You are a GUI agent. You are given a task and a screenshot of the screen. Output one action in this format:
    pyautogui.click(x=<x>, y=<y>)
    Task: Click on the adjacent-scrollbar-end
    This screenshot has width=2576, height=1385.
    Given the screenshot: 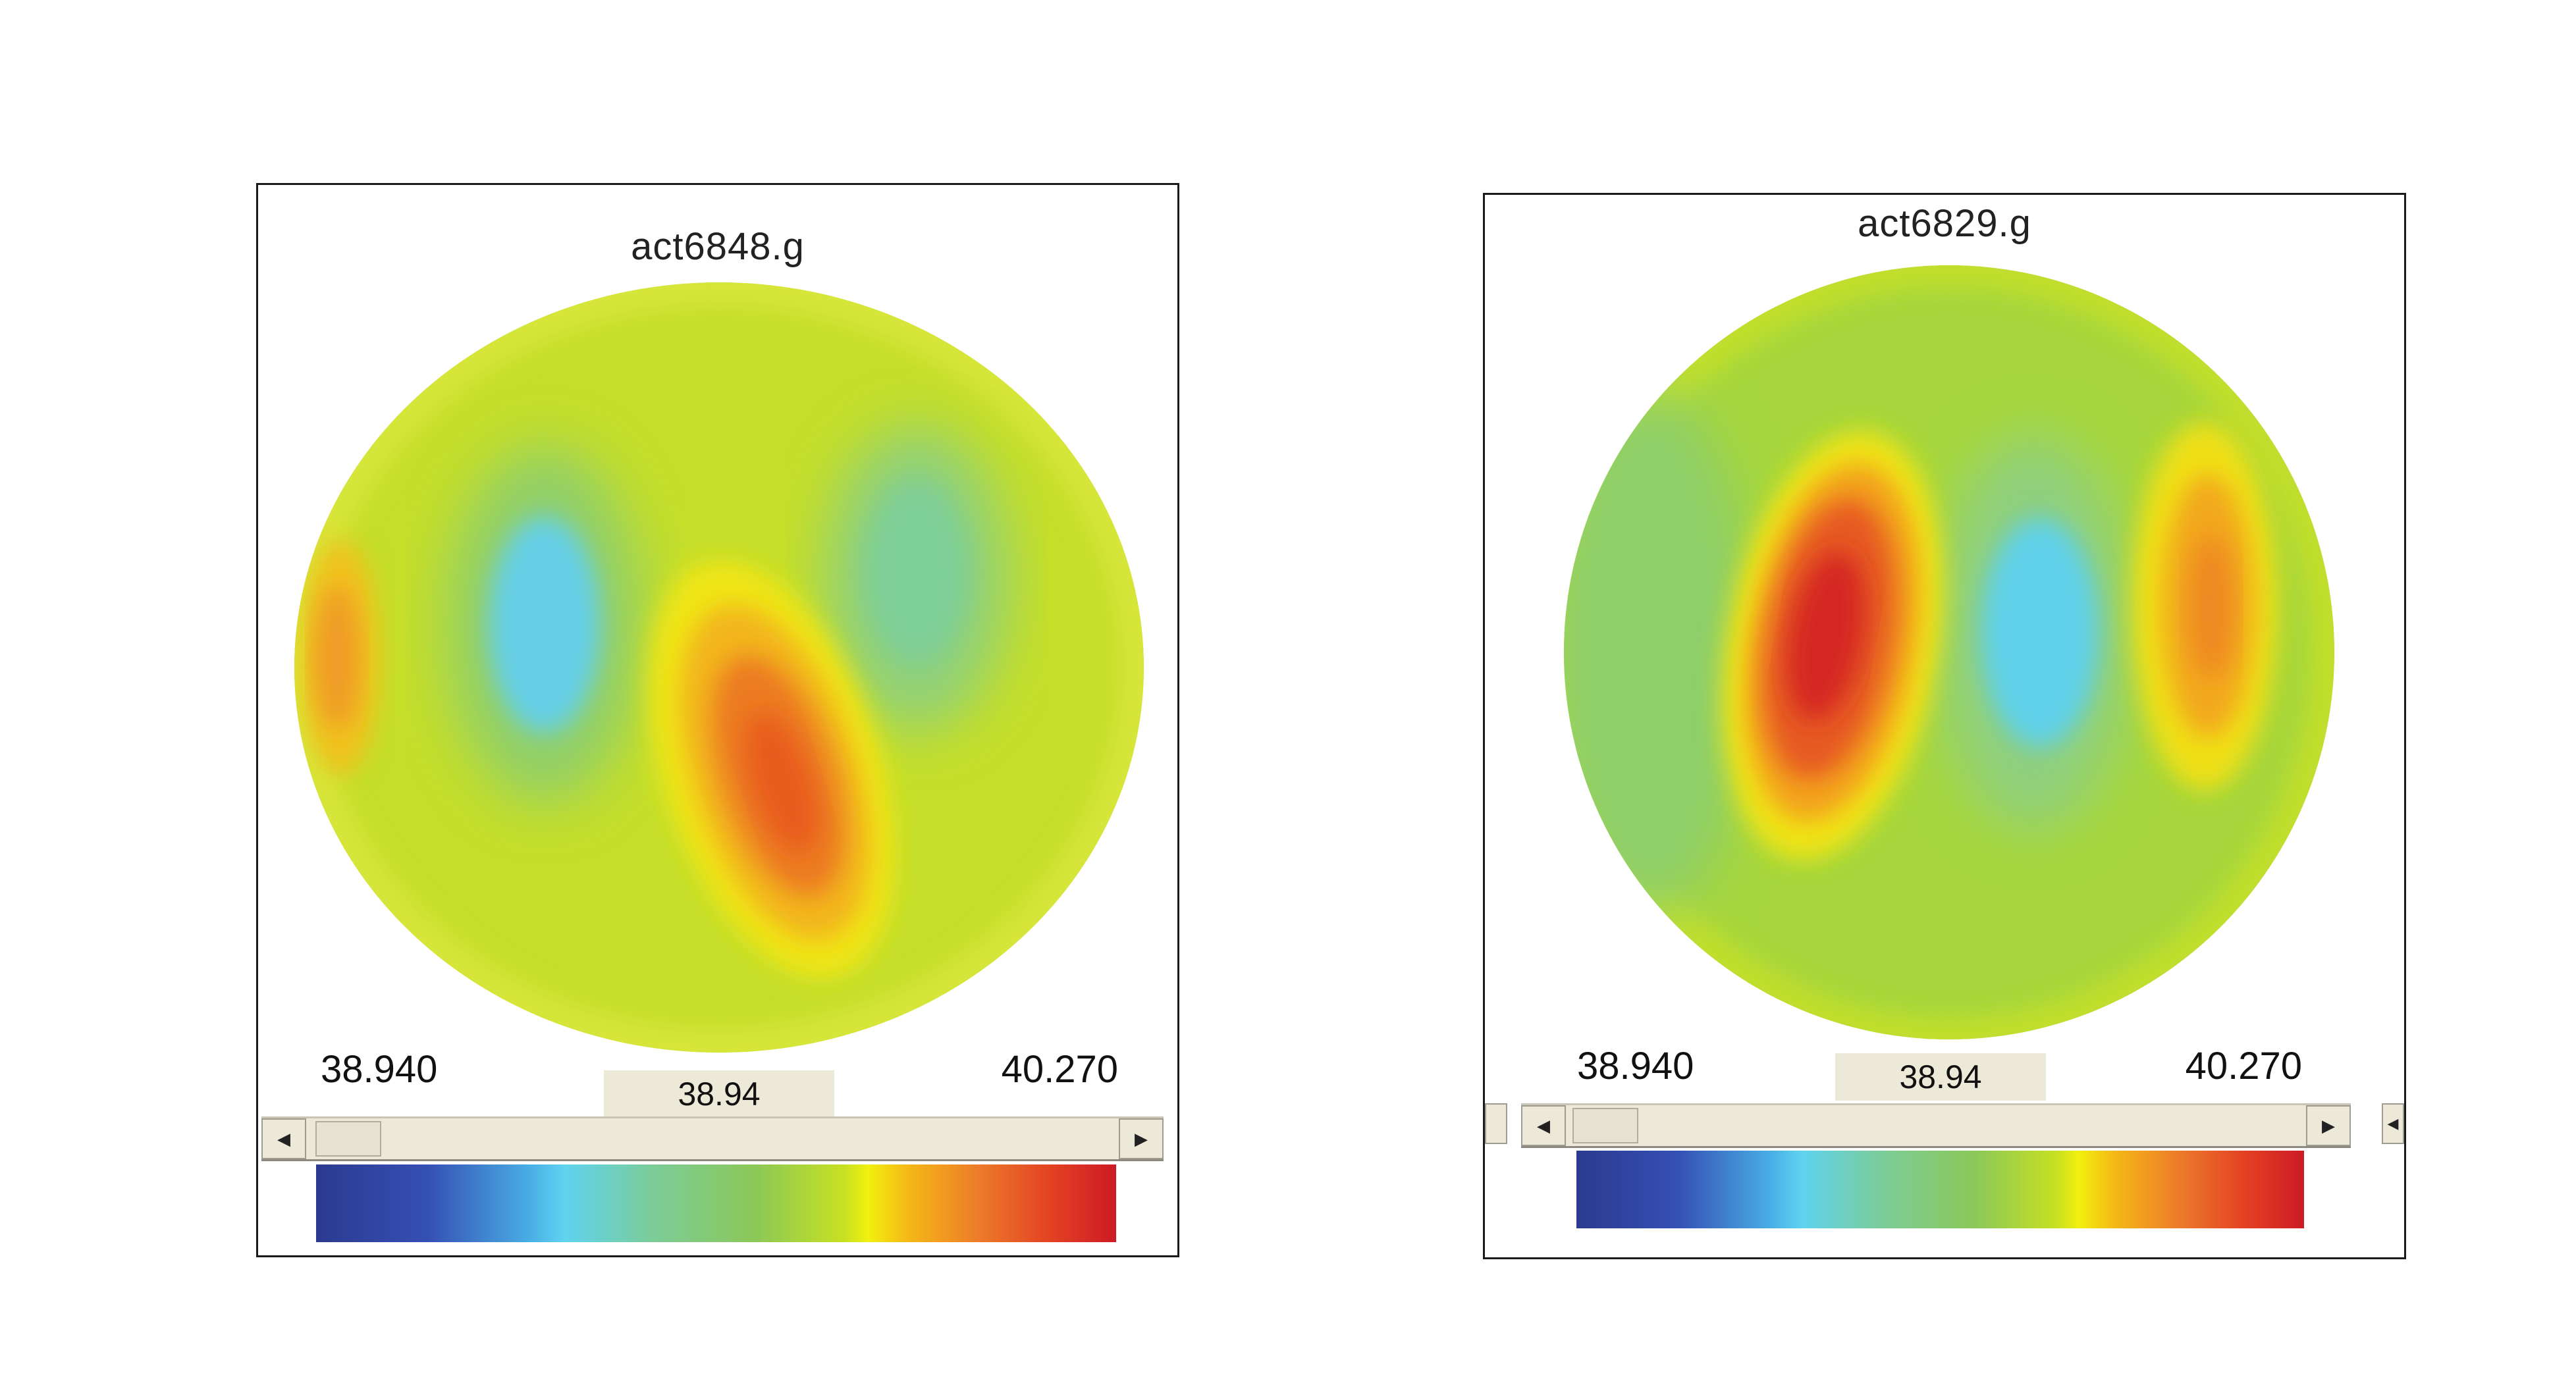 What is the action you would take?
    pyautogui.click(x=1496, y=1124)
    